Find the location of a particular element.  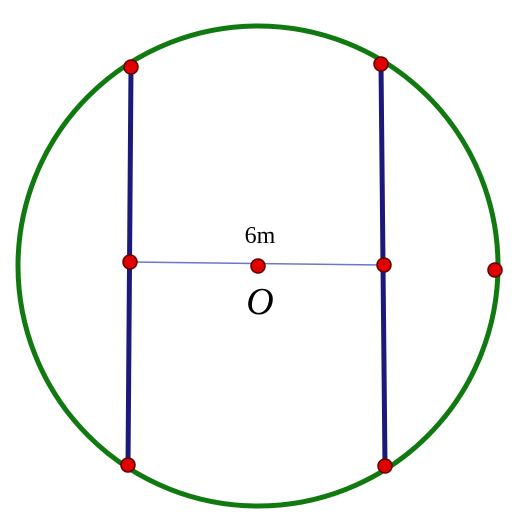

center-label: O is located at coordinates (259, 302).